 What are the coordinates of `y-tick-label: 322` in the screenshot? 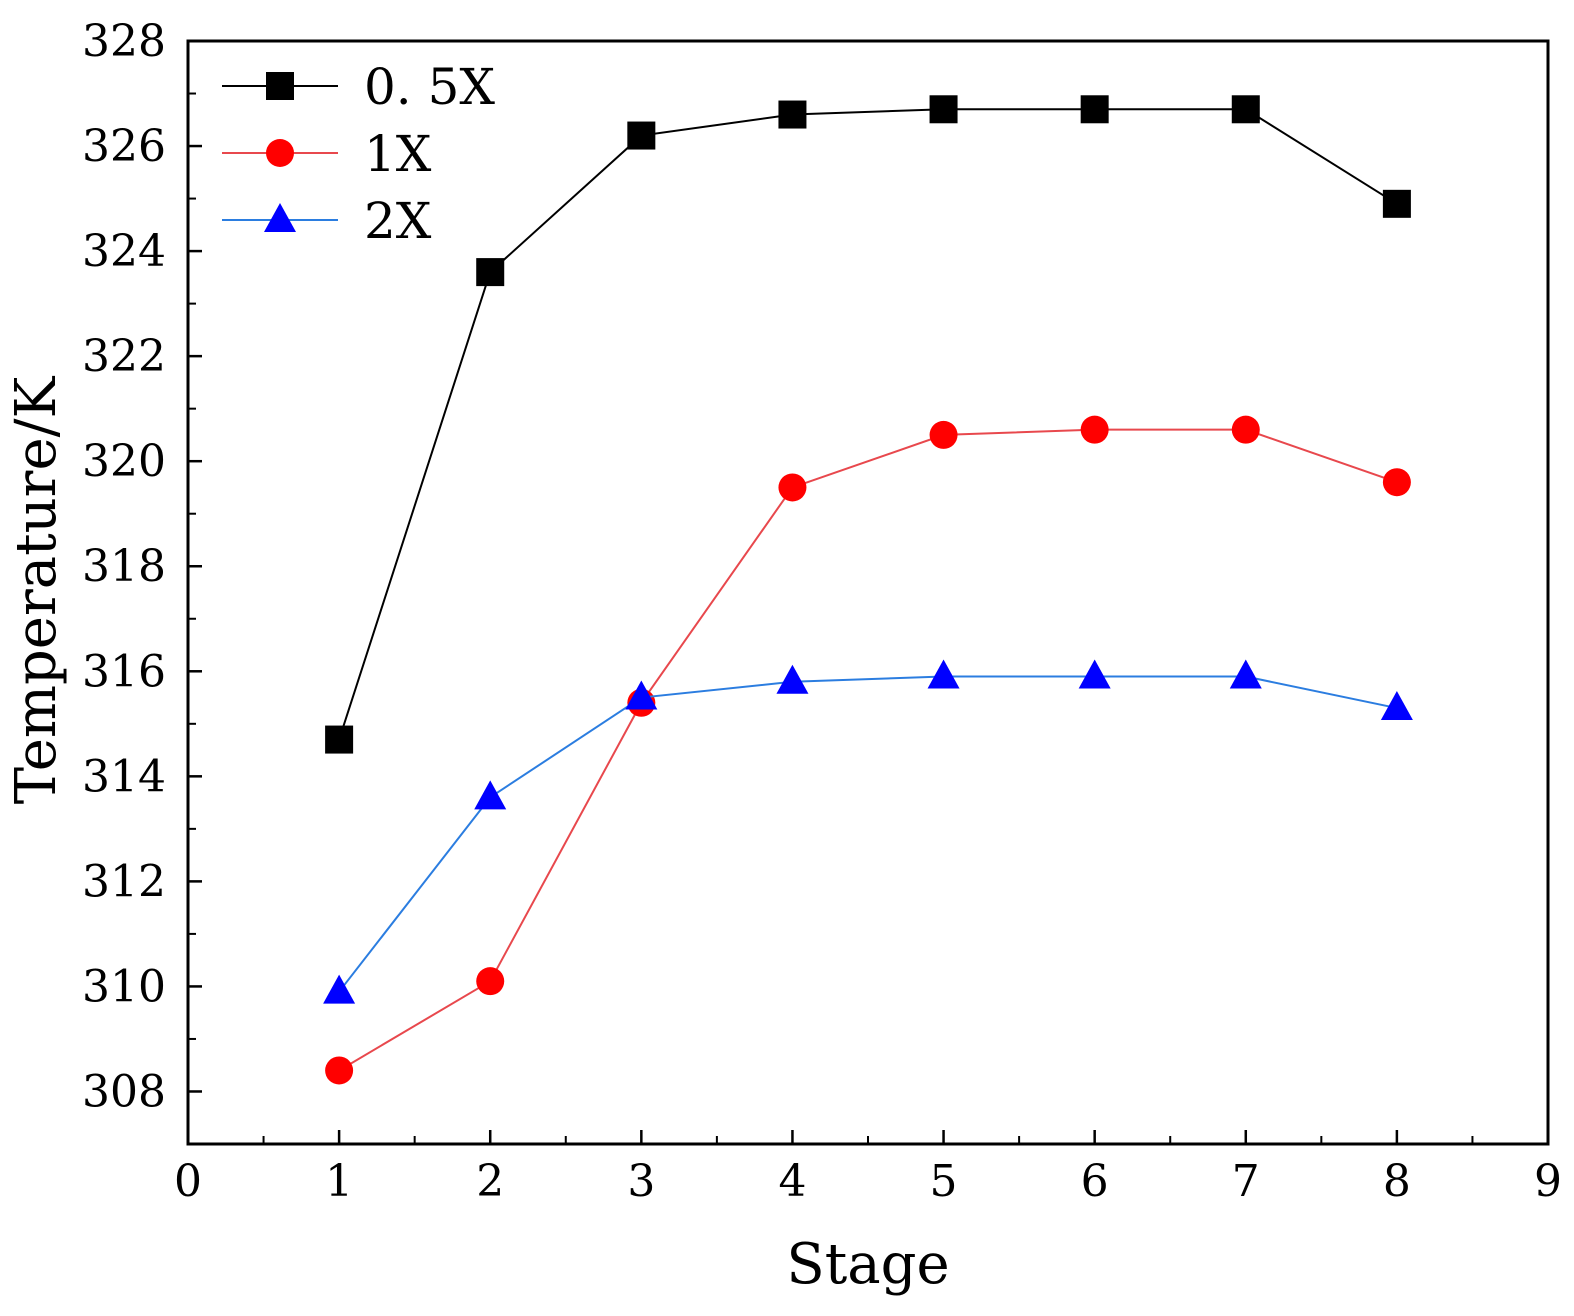 It's located at (124, 356).